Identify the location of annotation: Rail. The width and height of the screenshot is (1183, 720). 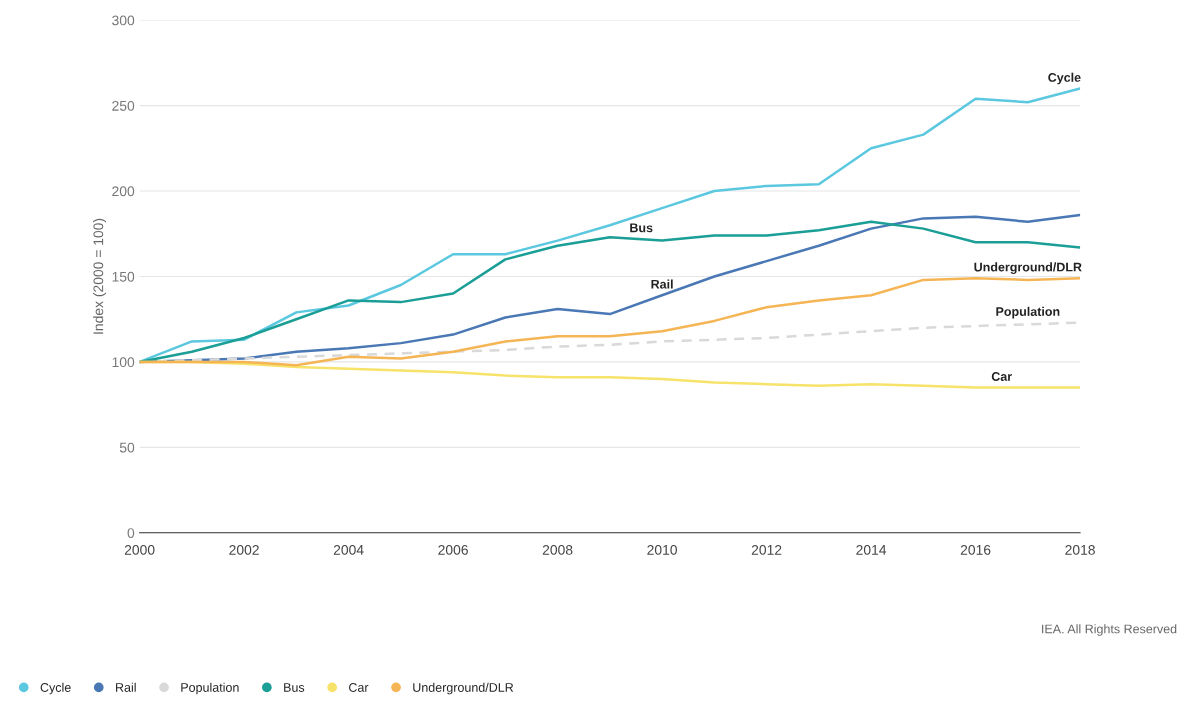
(662, 284).